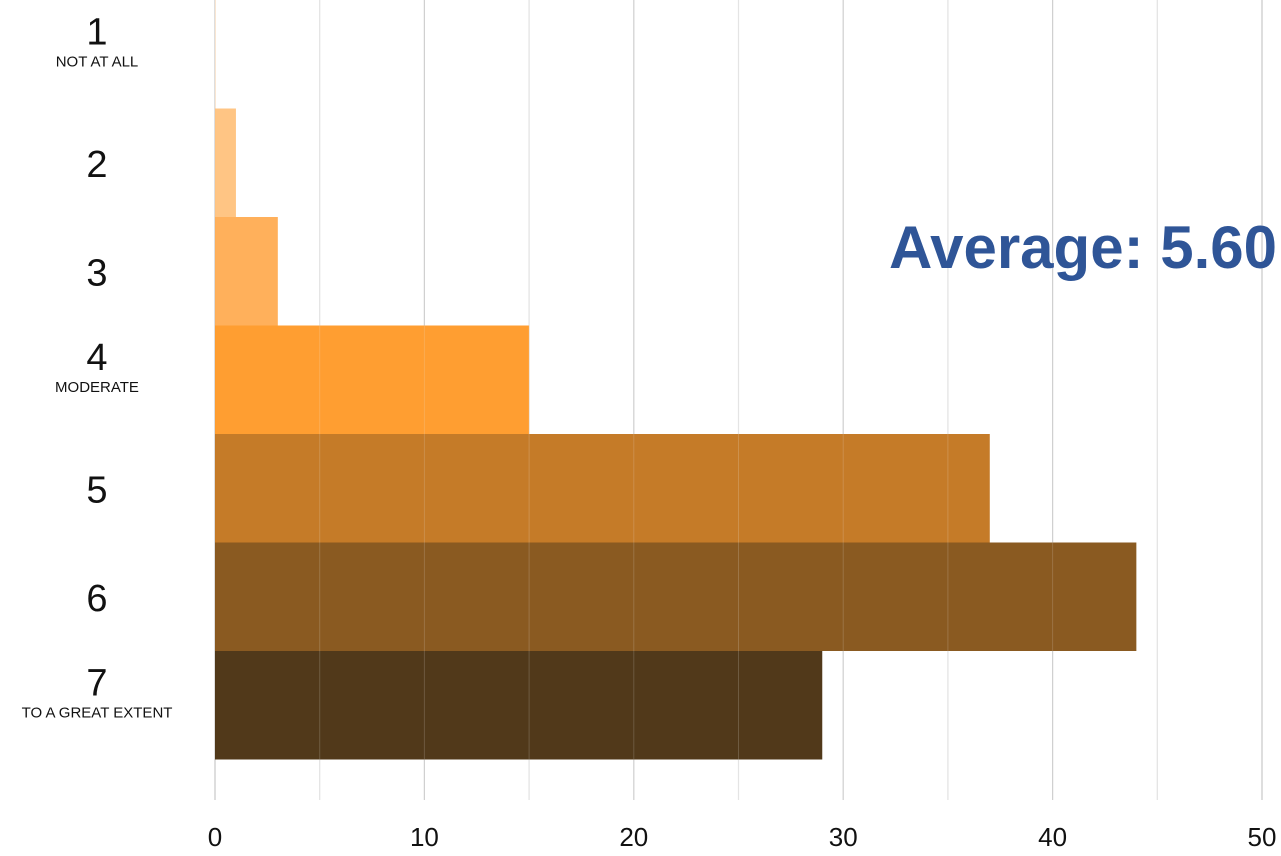 The height and width of the screenshot is (856, 1281). Describe the element at coordinates (1262, 837) in the screenshot. I see `x-tick-label: 50` at that location.